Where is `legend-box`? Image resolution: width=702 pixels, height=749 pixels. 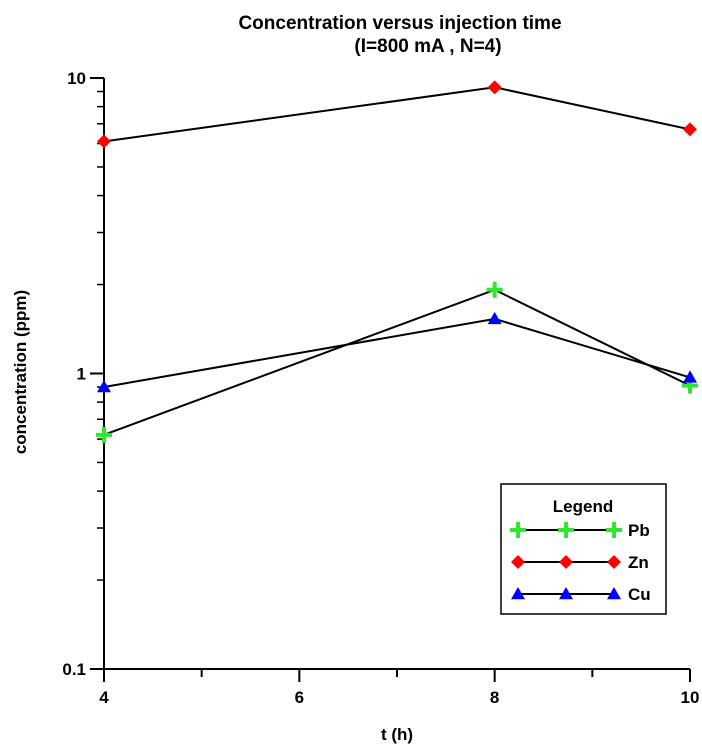 legend-box is located at coordinates (583, 549).